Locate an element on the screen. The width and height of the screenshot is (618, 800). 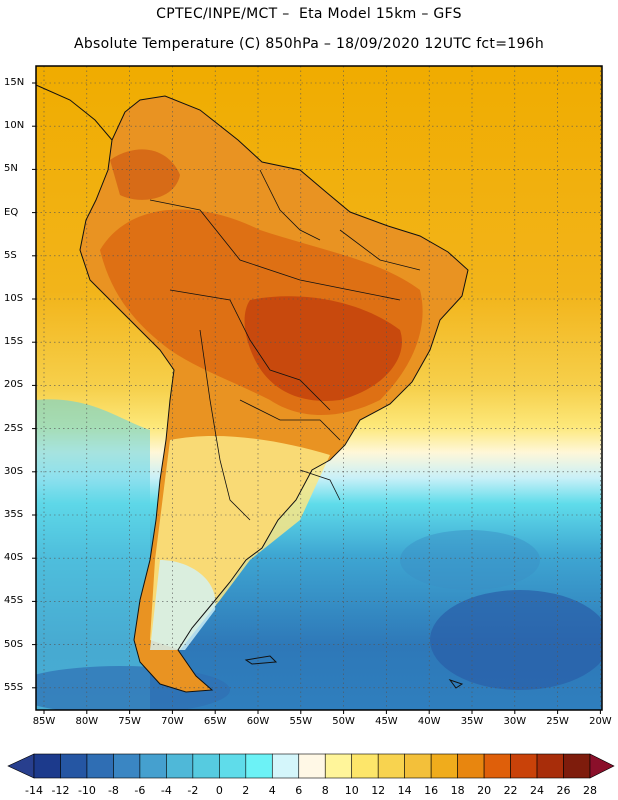
colorbar-label: -12 is located at coordinates (60, 790).